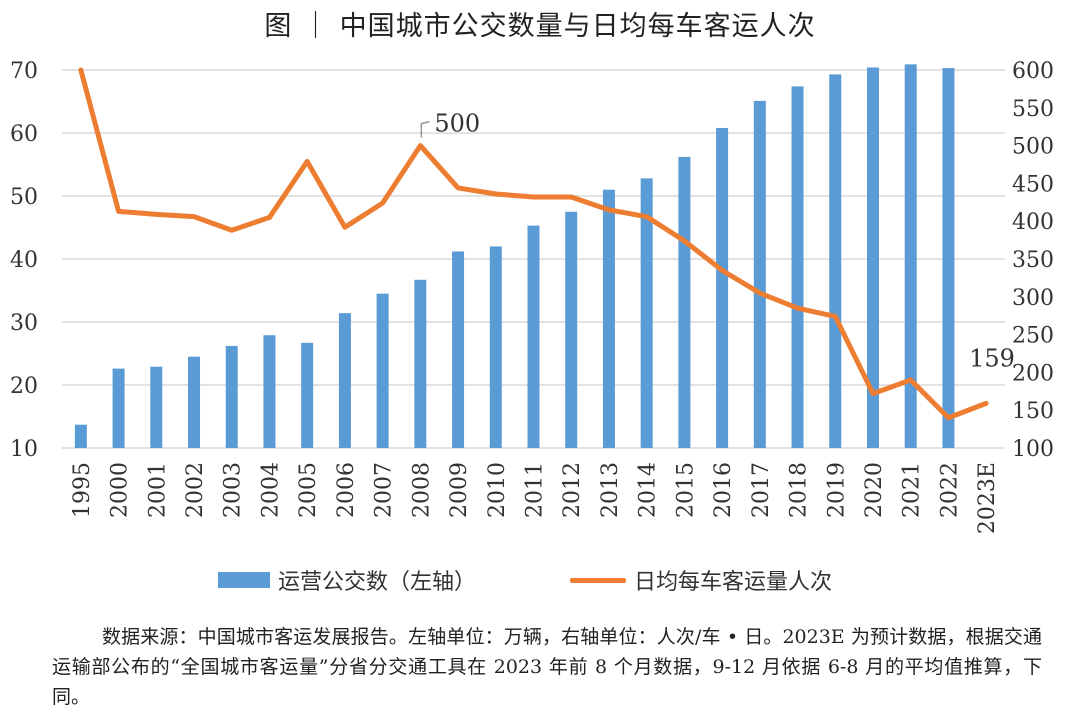  Describe the element at coordinates (421, 490) in the screenshot. I see `x-tick-label: 2008` at that location.